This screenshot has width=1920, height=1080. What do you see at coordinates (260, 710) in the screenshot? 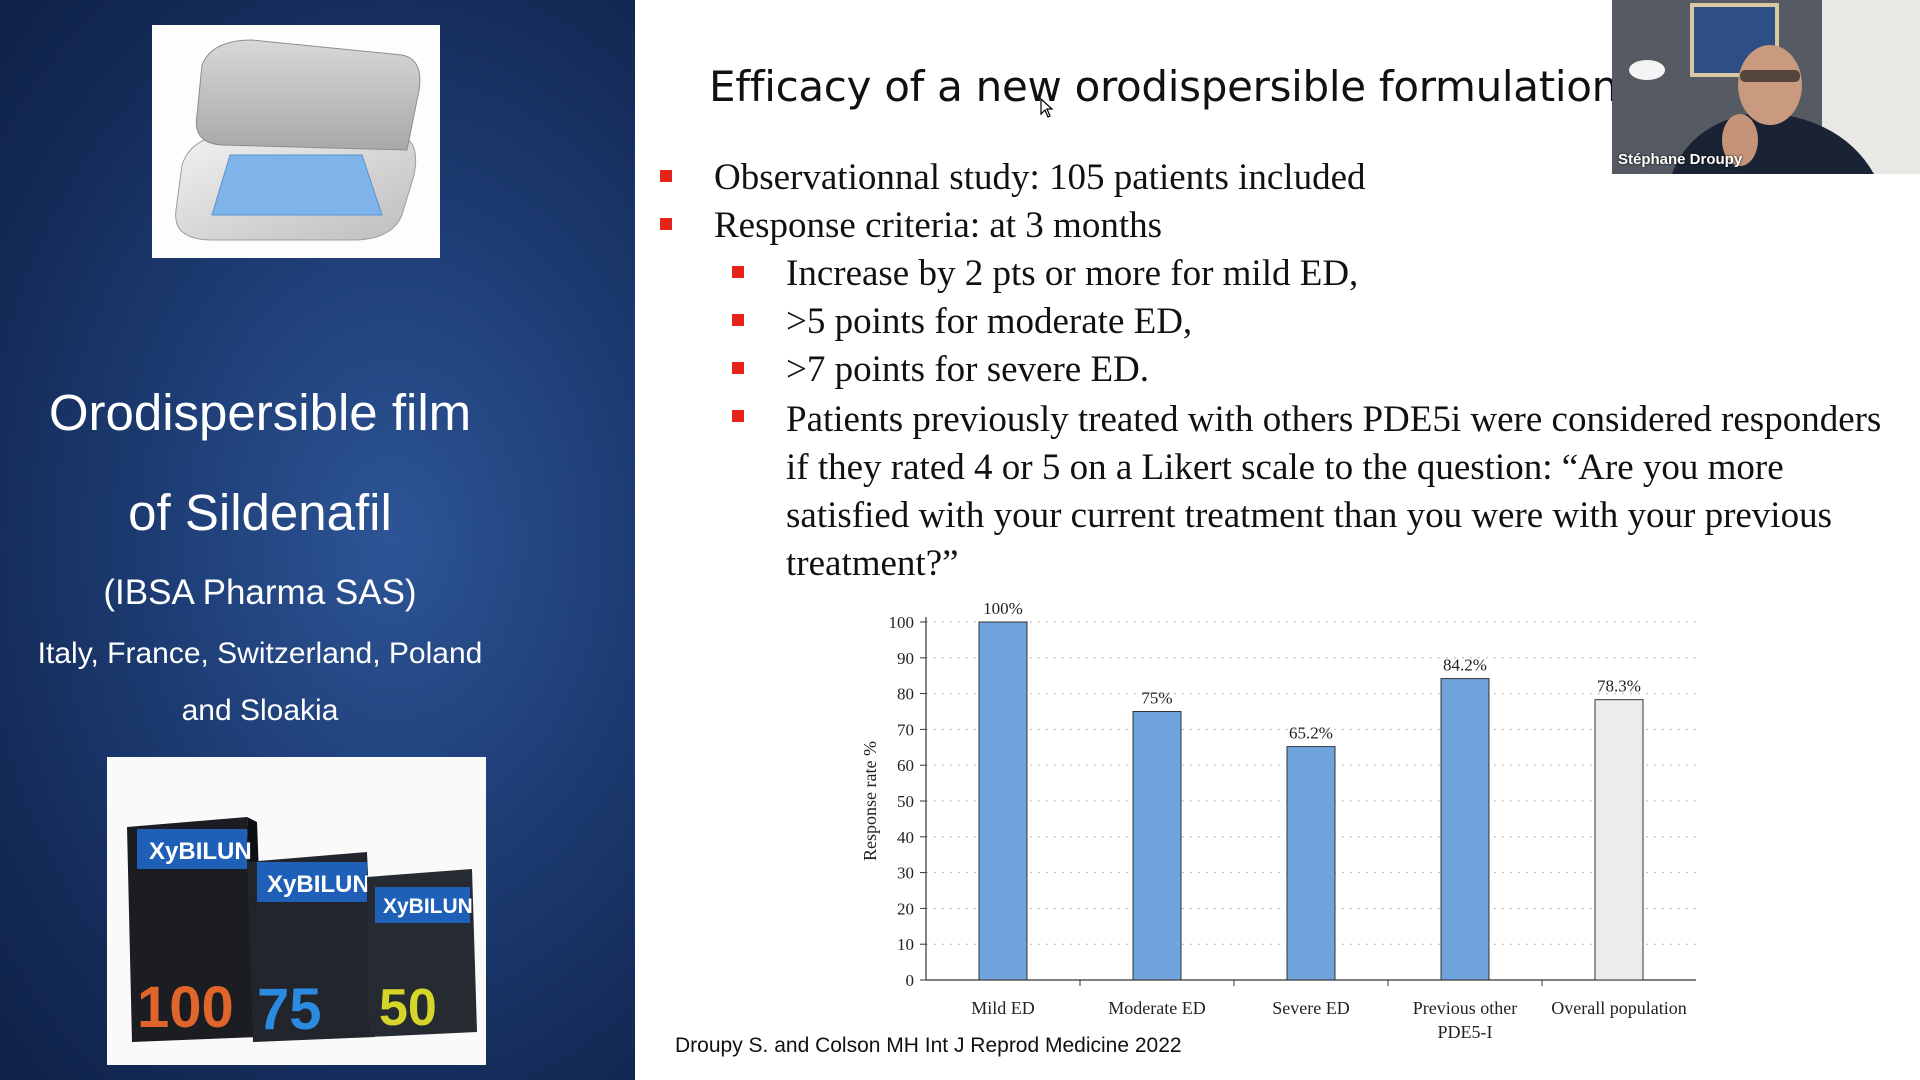
I see `countries-line2: and Sloakia` at bounding box center [260, 710].